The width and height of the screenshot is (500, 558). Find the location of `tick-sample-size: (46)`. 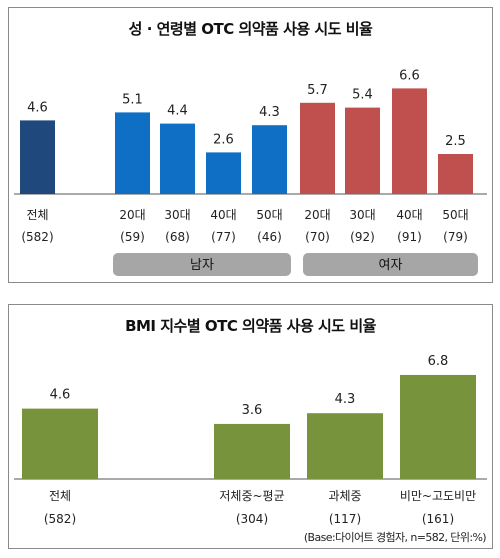

tick-sample-size: (46) is located at coordinates (269, 237).